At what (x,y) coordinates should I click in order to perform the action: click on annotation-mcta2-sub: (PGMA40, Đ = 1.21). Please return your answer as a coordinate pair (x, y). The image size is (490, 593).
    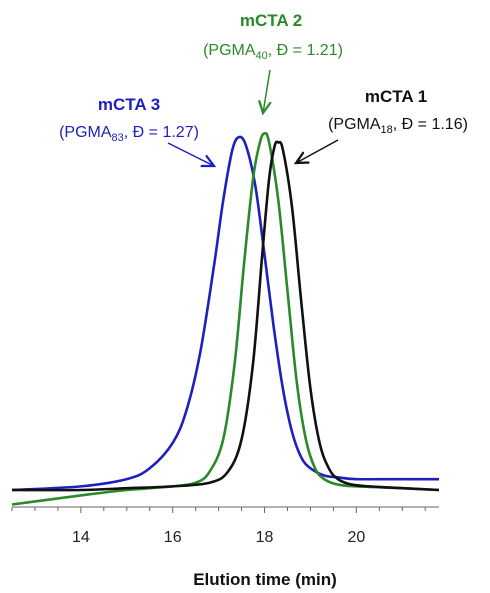
    Looking at the image, I should click on (273, 52).